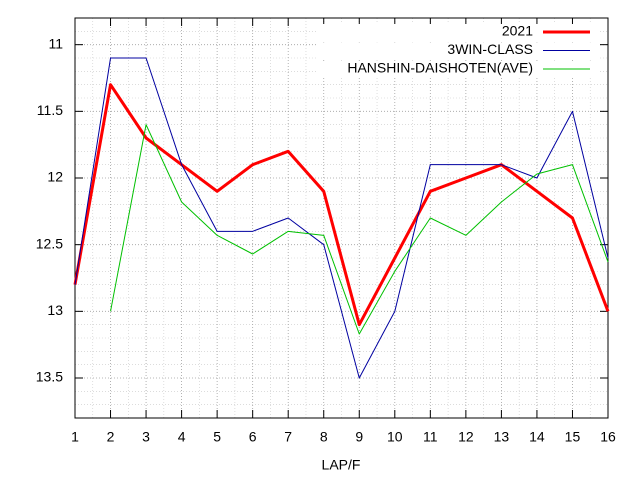 This screenshot has height=480, width=640. Describe the element at coordinates (288, 437) in the screenshot. I see `x-tick-label: 7` at that location.